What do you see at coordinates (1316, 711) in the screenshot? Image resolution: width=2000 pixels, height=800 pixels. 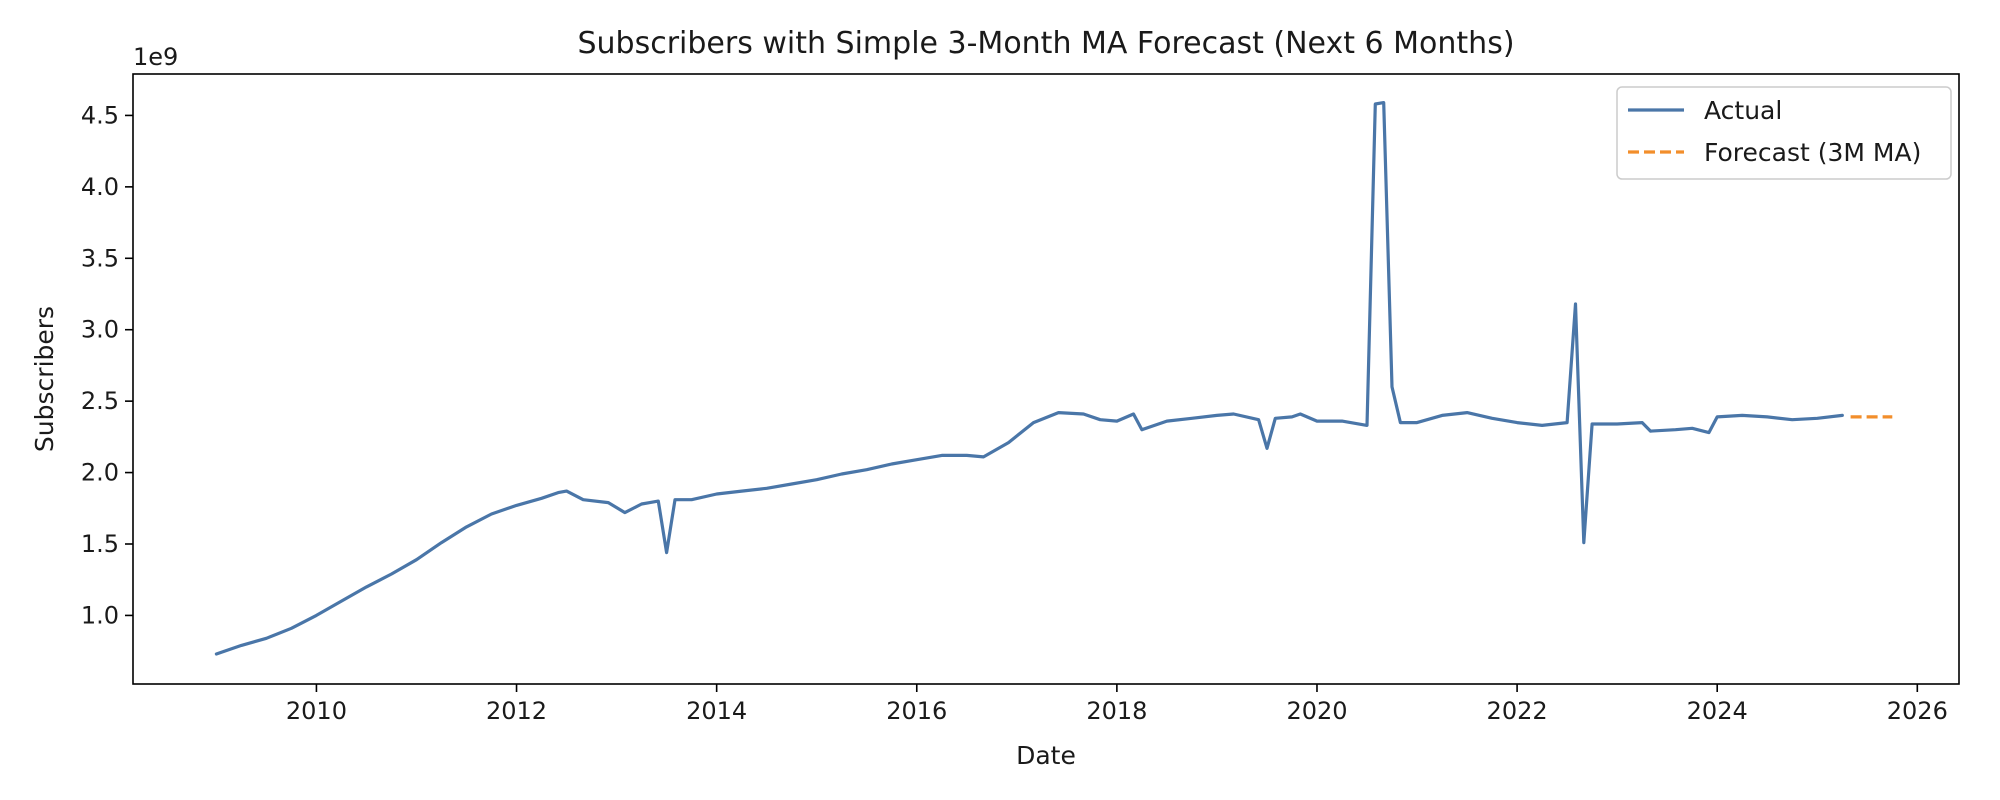 I see `x-tick-label: 2020` at bounding box center [1316, 711].